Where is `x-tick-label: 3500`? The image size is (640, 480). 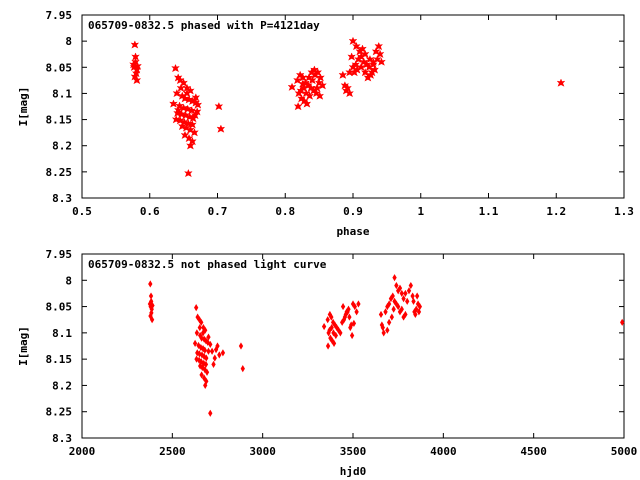 x-tick-label: 3500 is located at coordinates (353, 451).